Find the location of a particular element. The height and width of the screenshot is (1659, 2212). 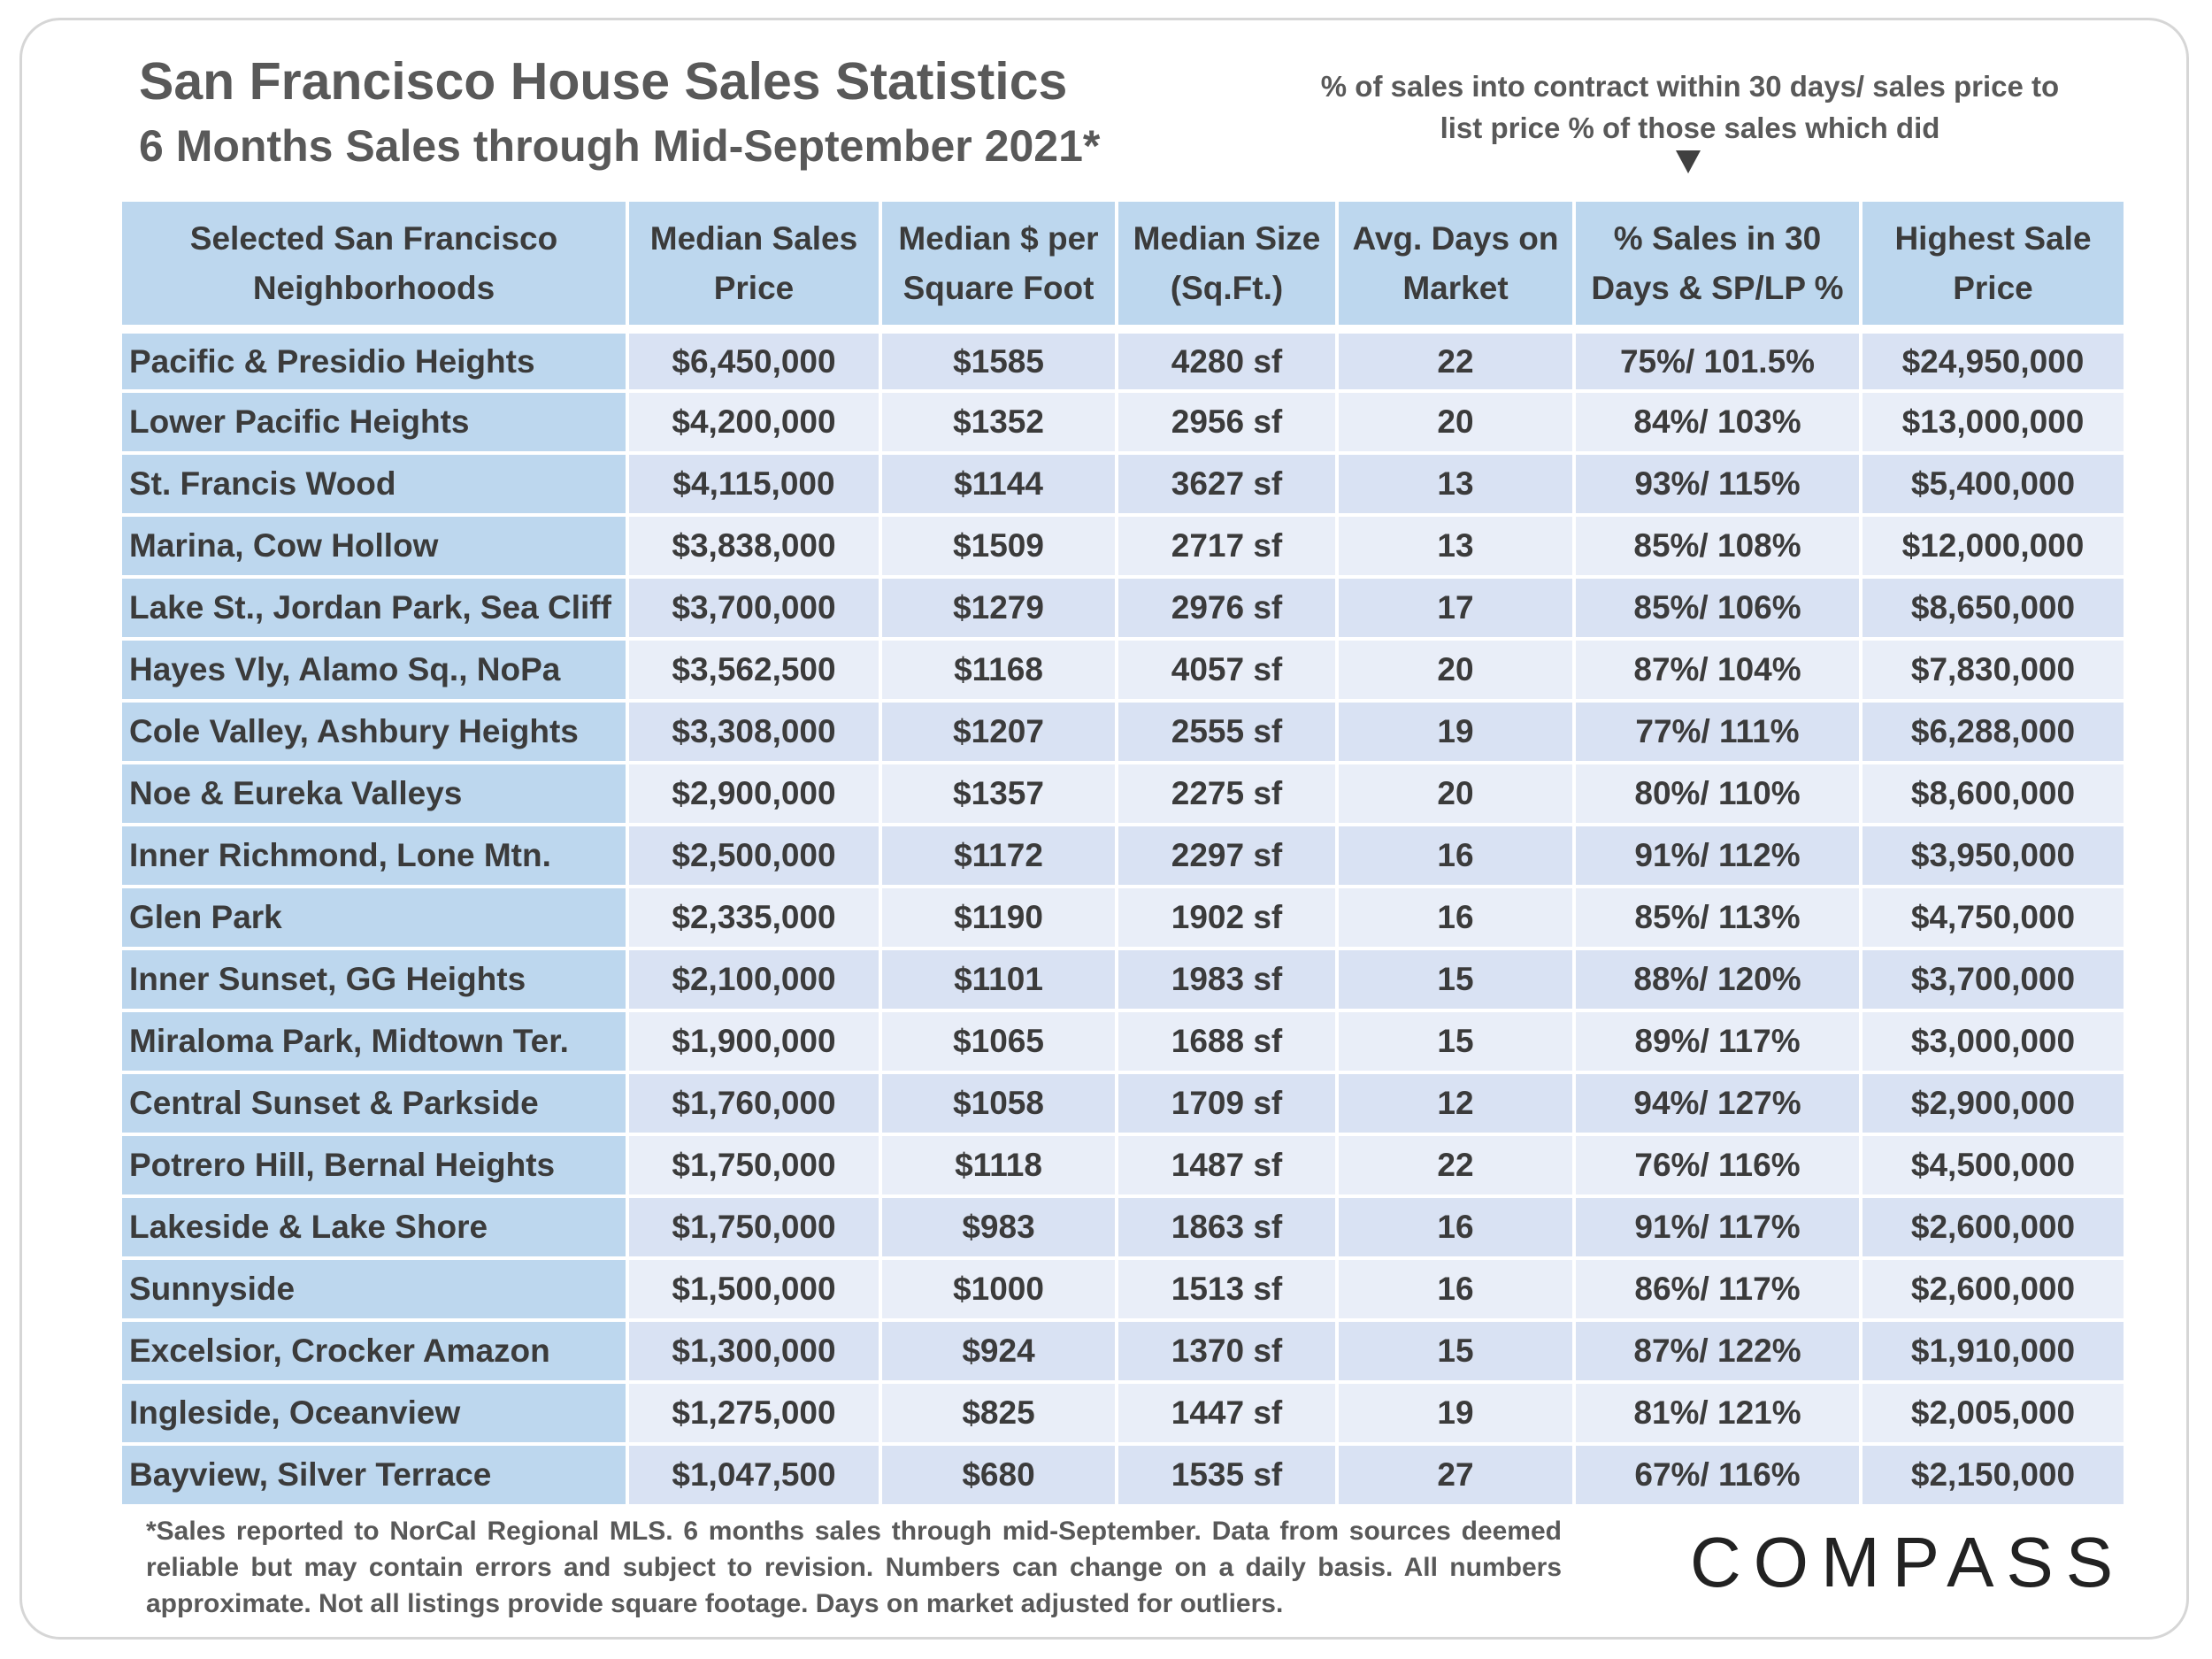

cell-neighborhood: Miraloma Park, Midtown Ter. is located at coordinates (374, 1041).